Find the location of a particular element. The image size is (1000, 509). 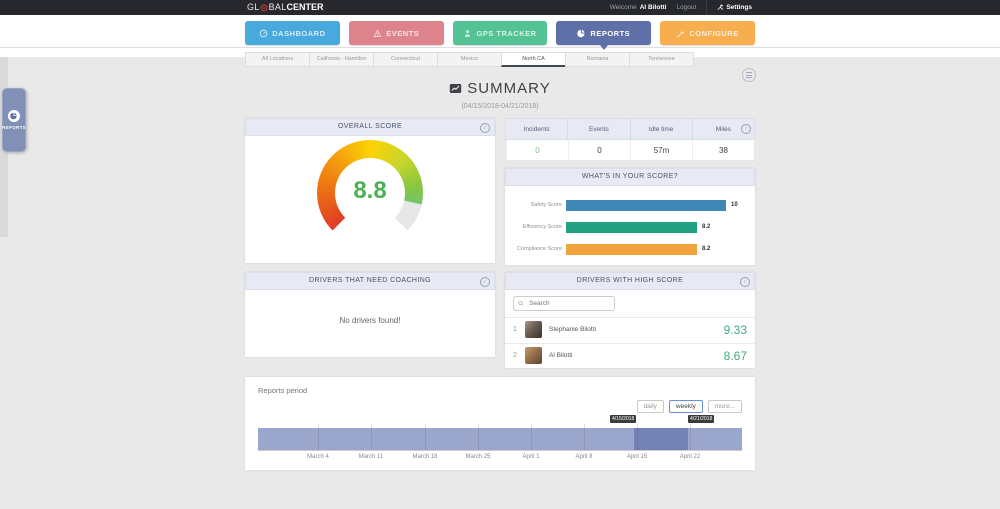

tab-mexico: Mexico is located at coordinates (469, 59).